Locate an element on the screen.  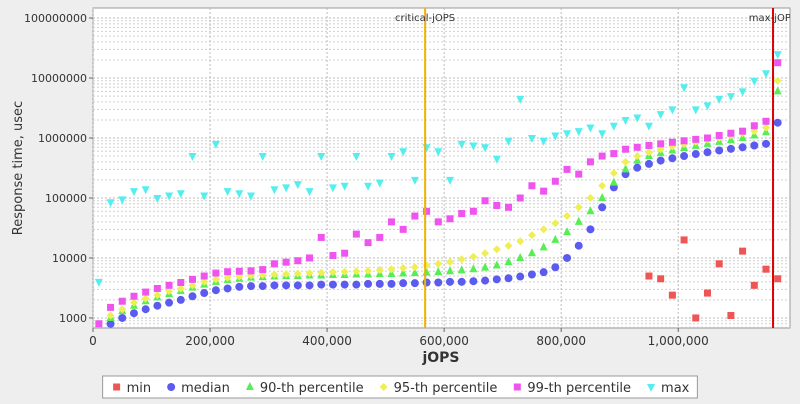
x-tick-label: 0 is located at coordinates (93, 341).